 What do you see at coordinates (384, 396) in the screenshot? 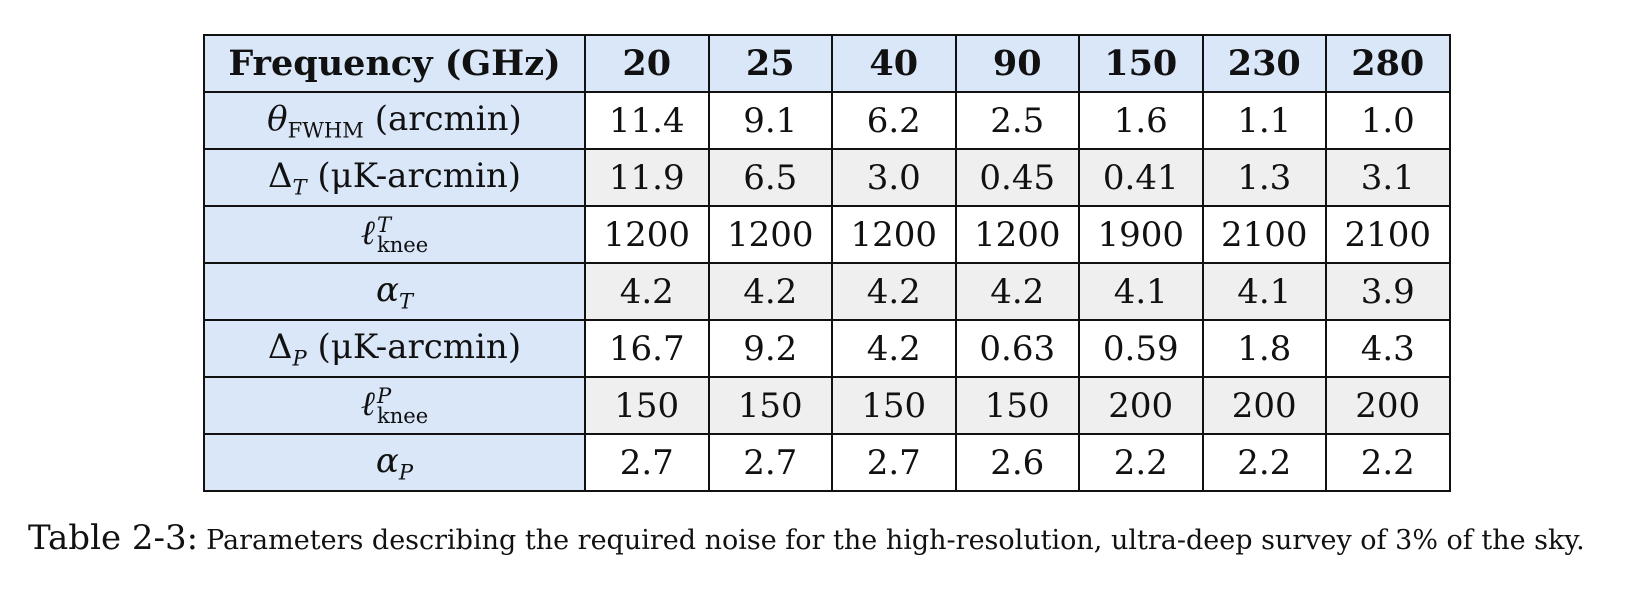
I see `row-superscript: P` at bounding box center [384, 396].